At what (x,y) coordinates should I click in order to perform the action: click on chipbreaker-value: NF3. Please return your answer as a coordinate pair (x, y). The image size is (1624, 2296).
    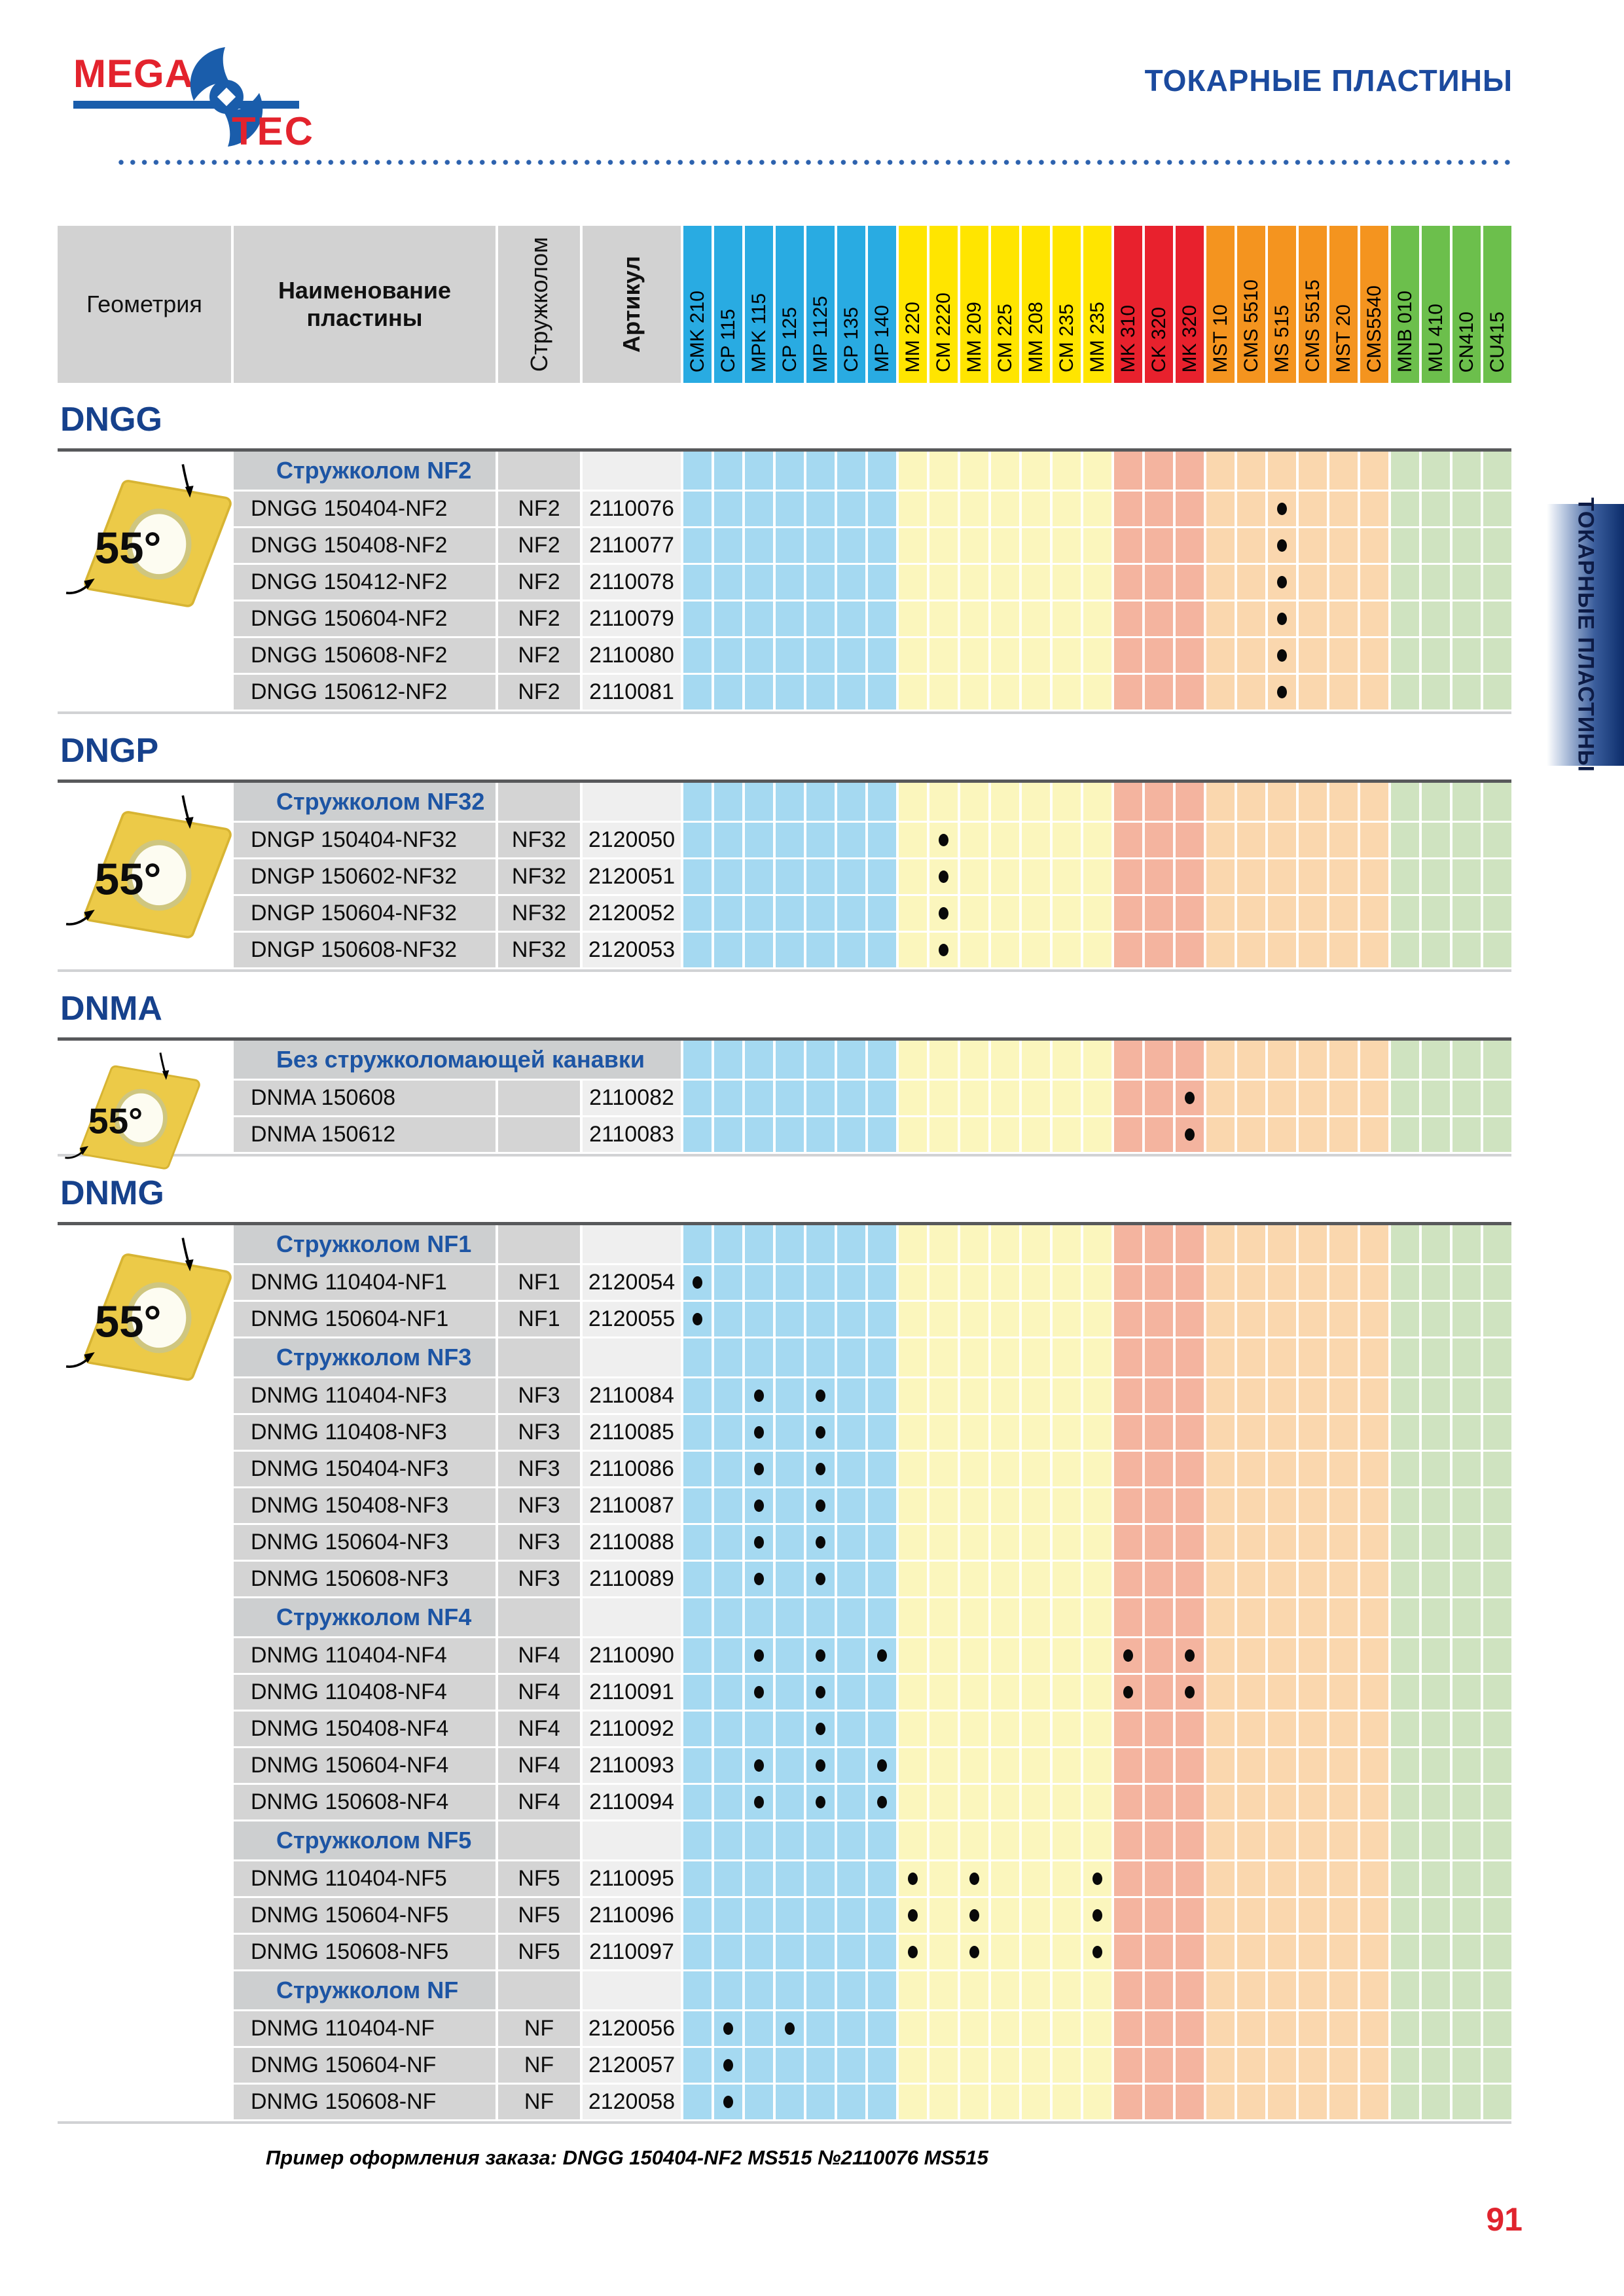
    Looking at the image, I should click on (539, 1542).